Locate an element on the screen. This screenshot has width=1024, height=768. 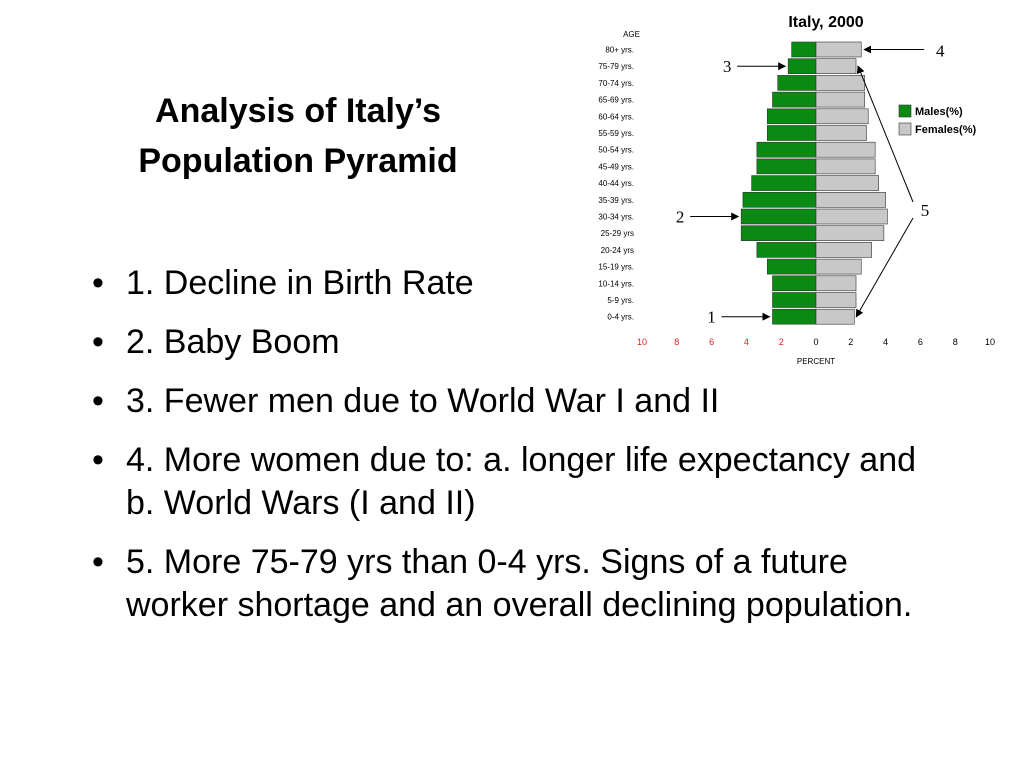
age-group-label: 50-54 yrs. is located at coordinates (616, 150).